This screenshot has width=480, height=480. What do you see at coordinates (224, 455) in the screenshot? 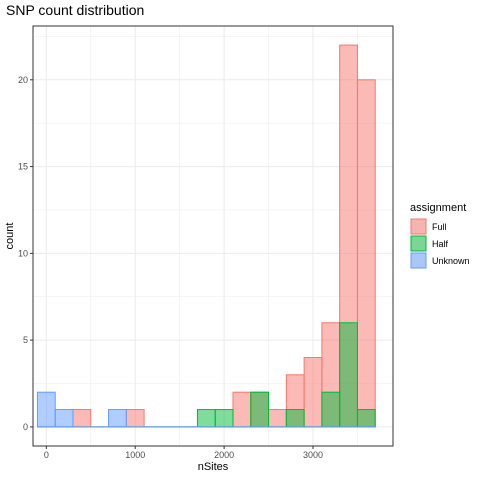
I see `x-tick-label: 2000` at bounding box center [224, 455].